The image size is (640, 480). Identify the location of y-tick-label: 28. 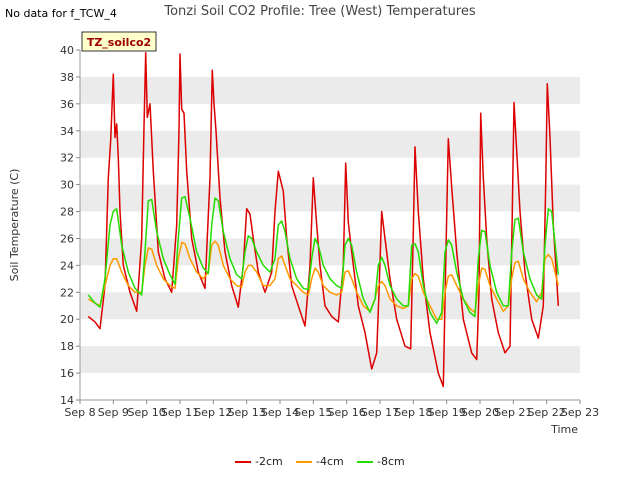
(67, 212).